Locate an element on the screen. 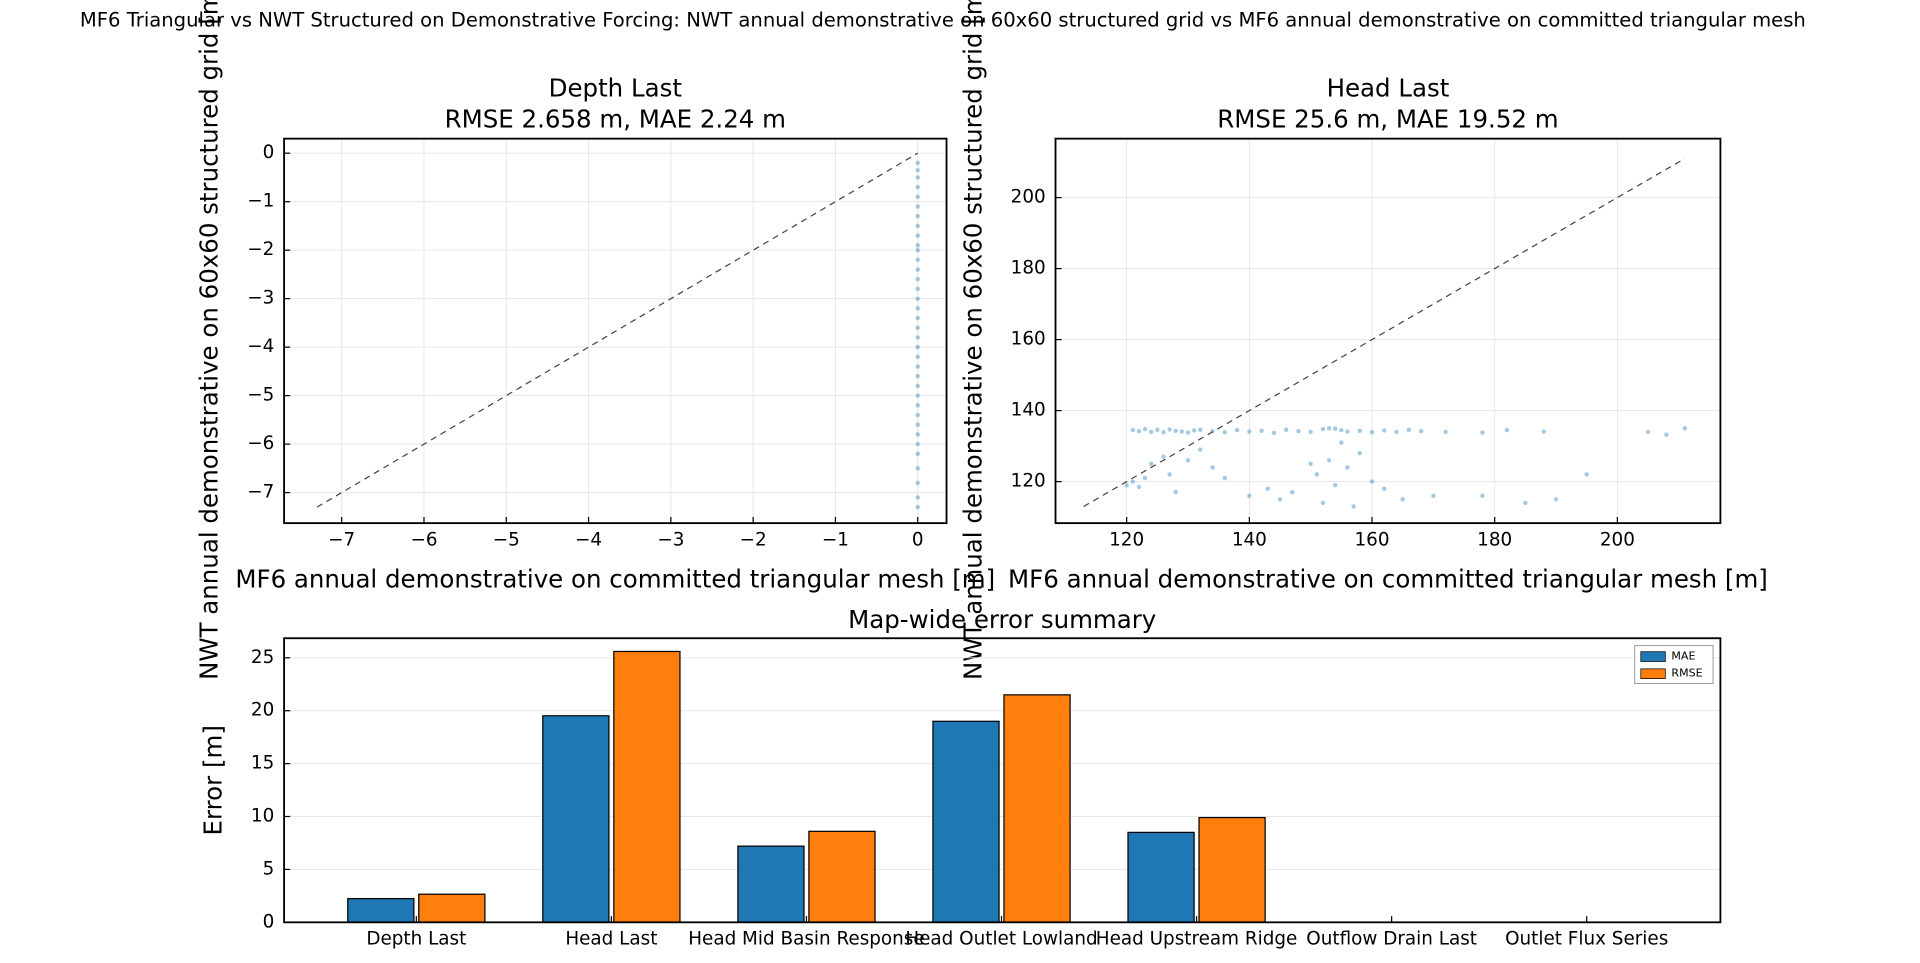 Image resolution: width=1920 pixels, height=963 pixels. y-tick-label: 5 is located at coordinates (269, 868).